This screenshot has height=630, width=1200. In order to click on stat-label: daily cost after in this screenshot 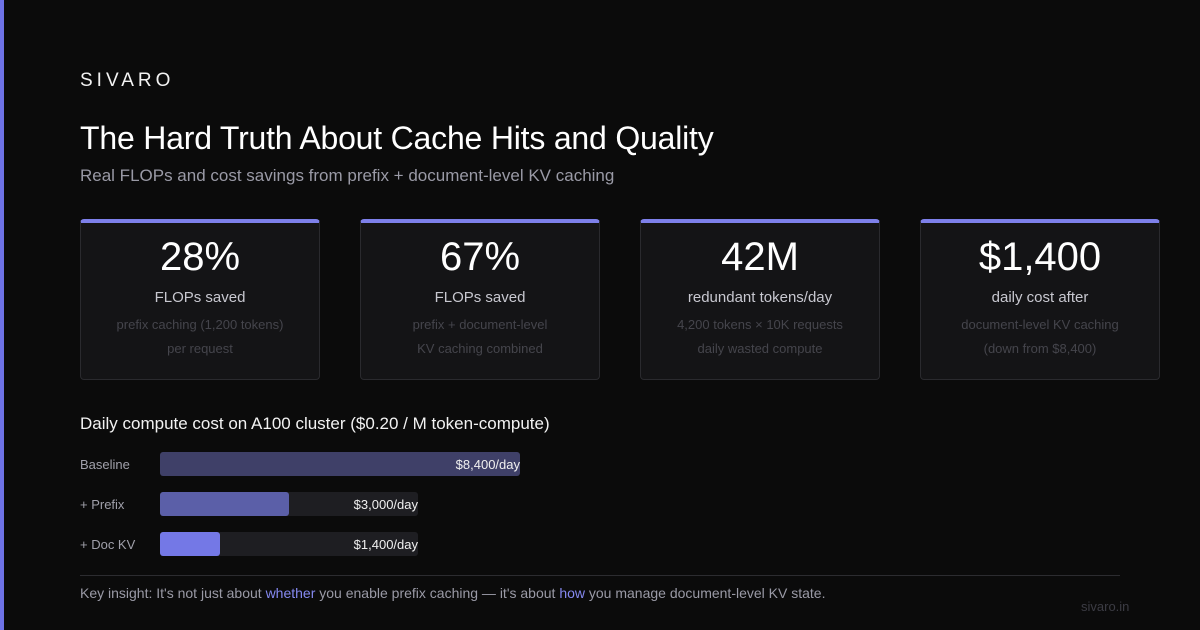, I will do `click(1040, 297)`.